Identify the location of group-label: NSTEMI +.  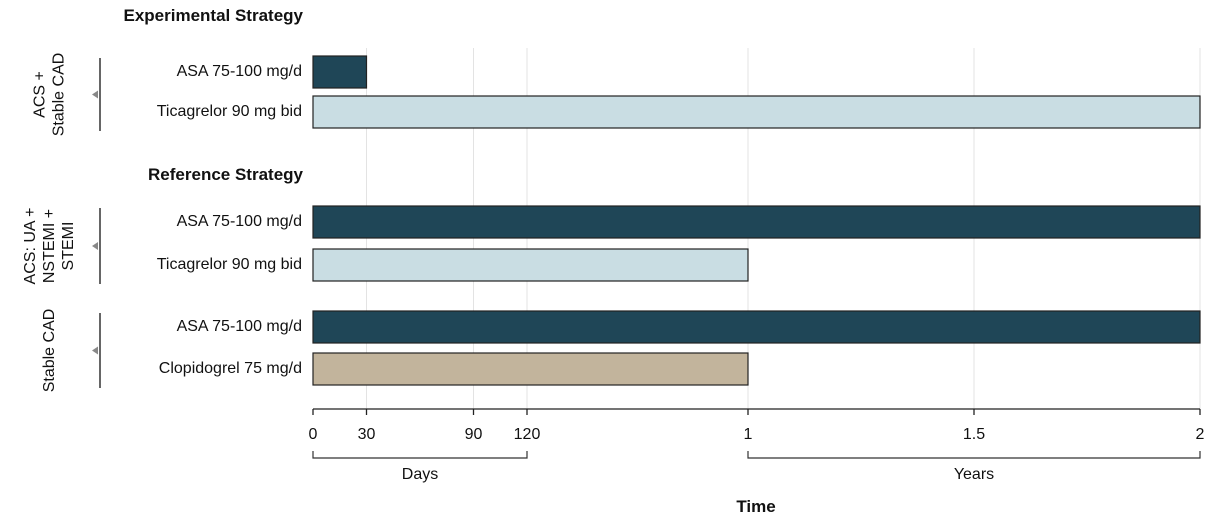
(49, 246).